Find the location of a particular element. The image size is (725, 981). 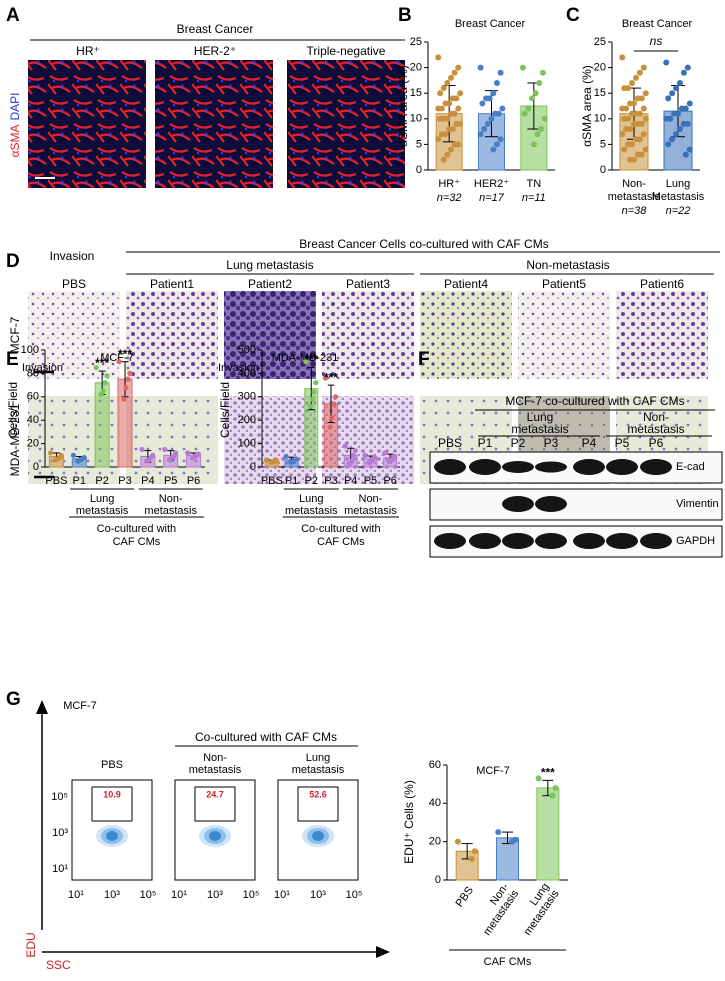

y-tick-label: 300 is located at coordinates (247, 397).